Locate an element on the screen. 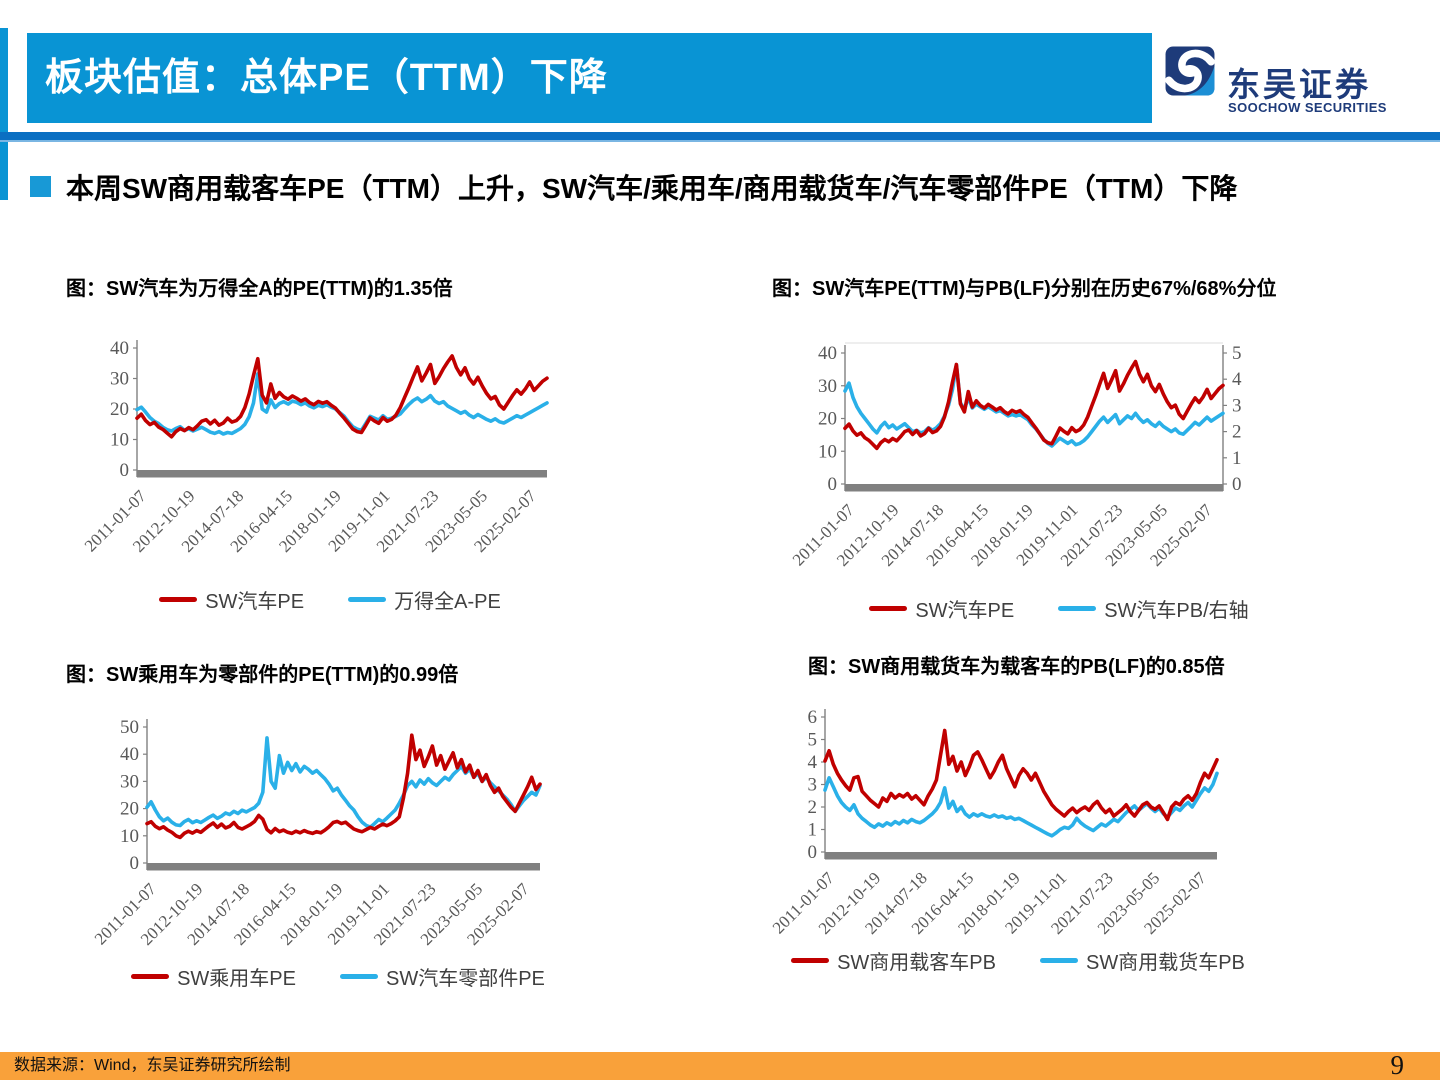 The height and width of the screenshot is (1080, 1440). legend-label: SW汽车零部件PE is located at coordinates (465, 979).